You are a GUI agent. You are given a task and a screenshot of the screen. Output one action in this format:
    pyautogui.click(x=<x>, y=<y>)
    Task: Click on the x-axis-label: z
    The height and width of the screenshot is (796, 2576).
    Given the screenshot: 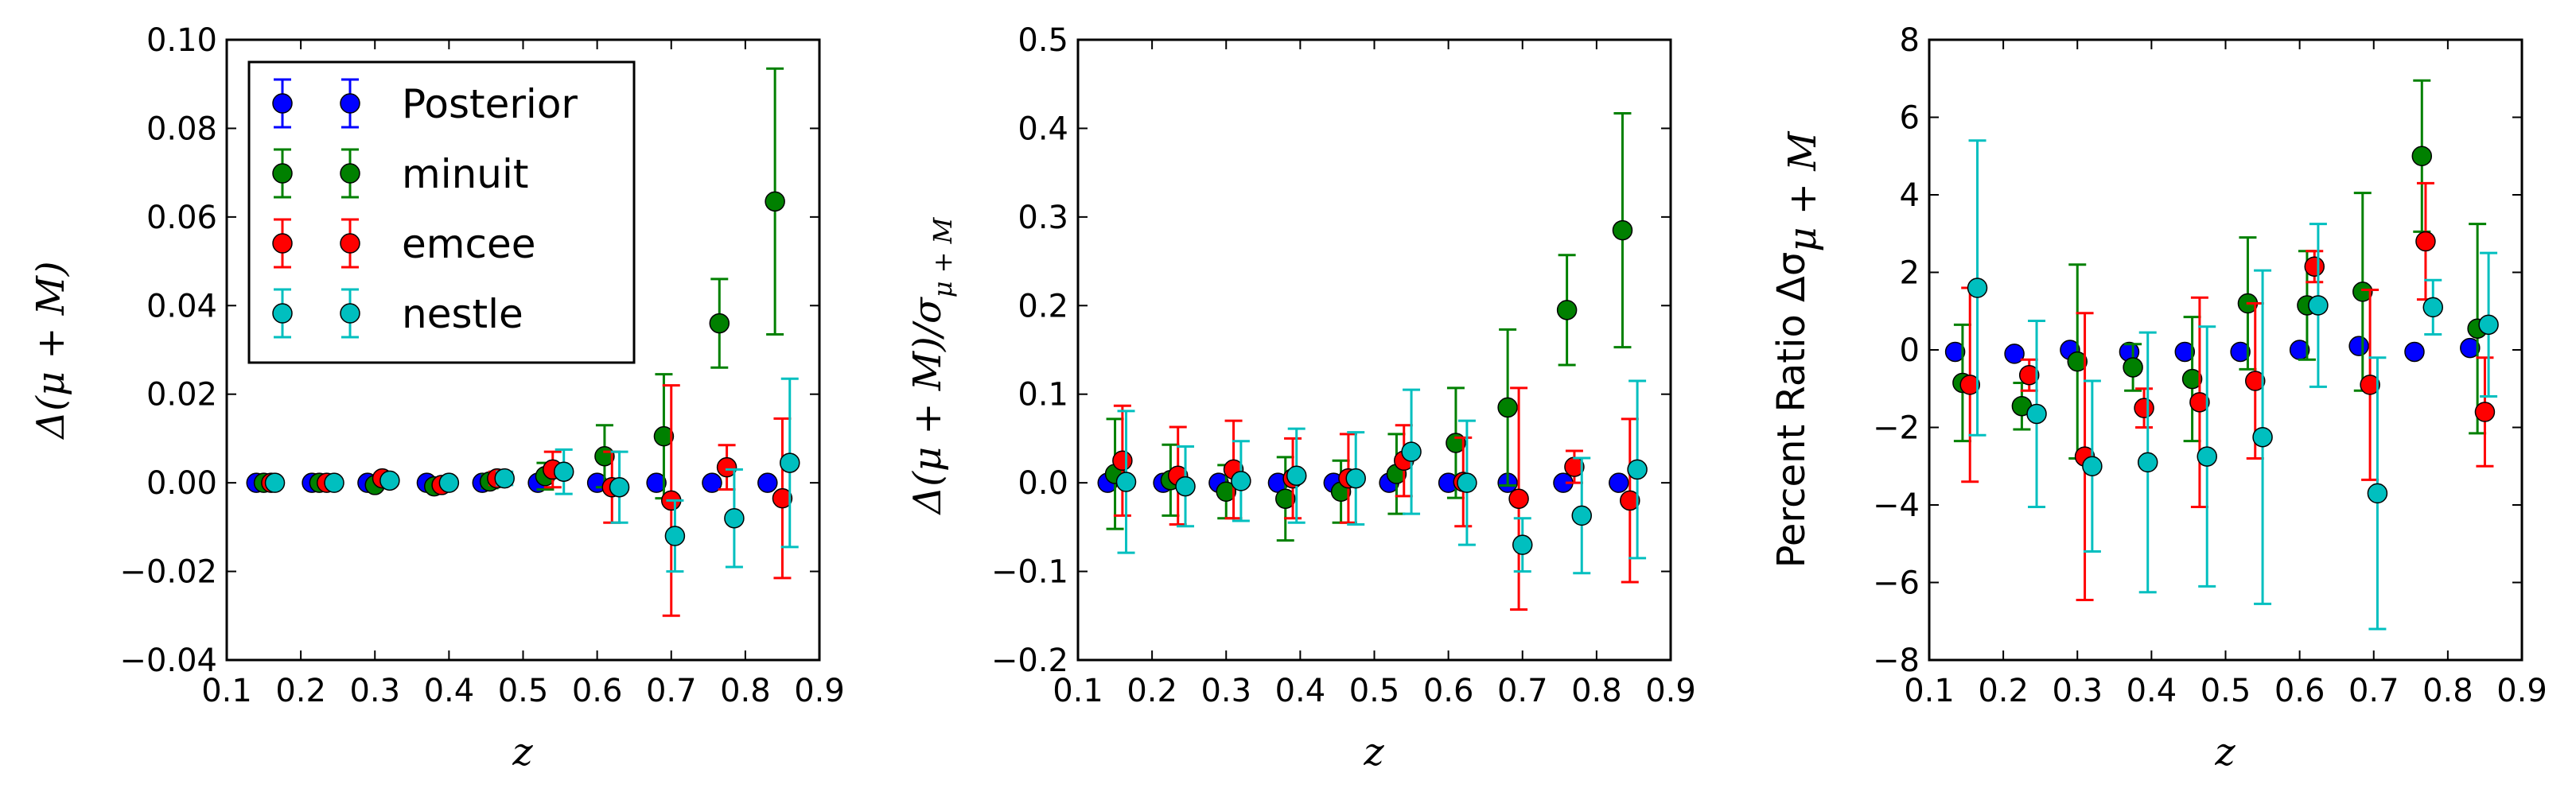 What is the action you would take?
    pyautogui.click(x=2225, y=753)
    